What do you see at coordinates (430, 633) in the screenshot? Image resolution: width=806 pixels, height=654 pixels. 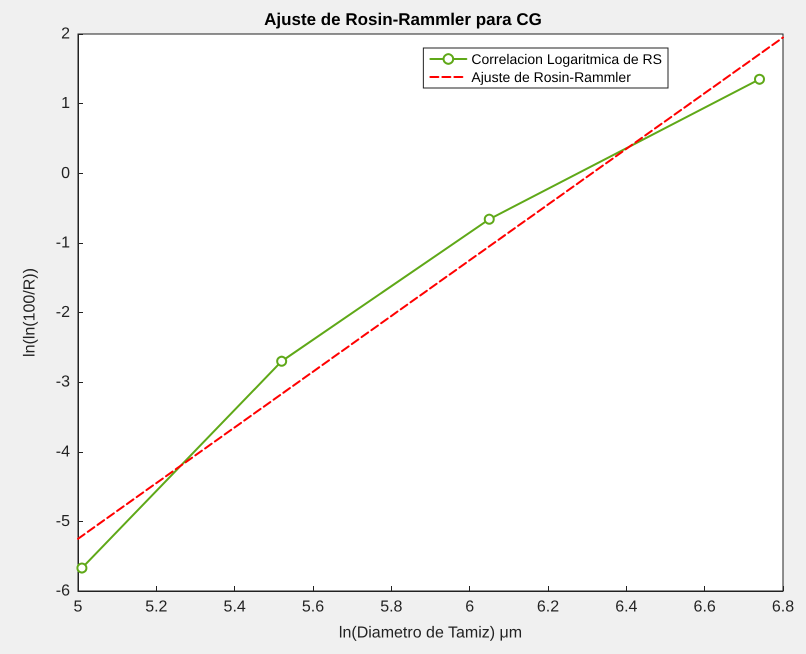 I see `x-axis-title: ln(Diametro de Tamiz) μm` at bounding box center [430, 633].